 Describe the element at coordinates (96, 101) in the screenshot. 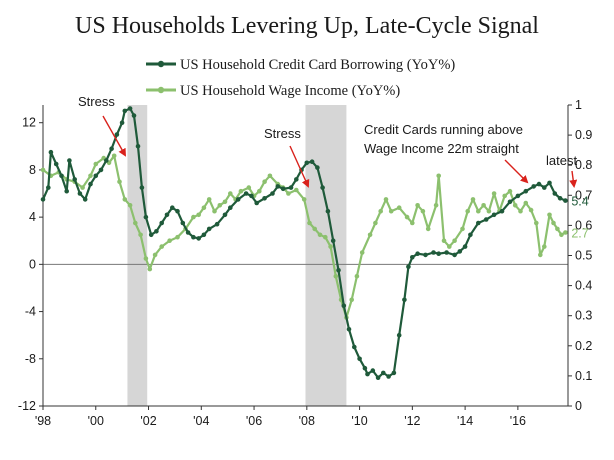

I see `annotation-stress-1: Stress` at that location.